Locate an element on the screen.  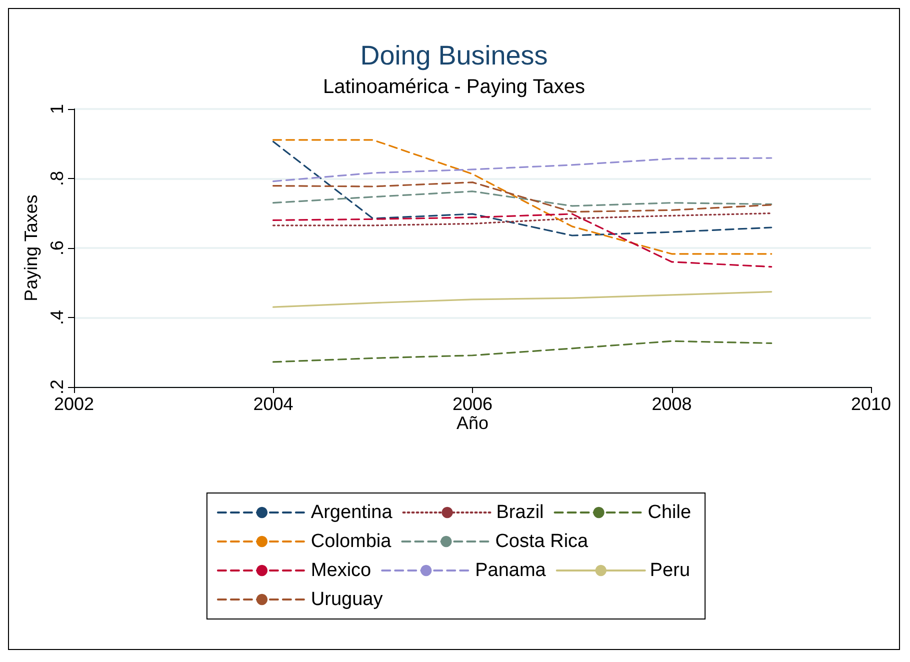
x-tick-label: 2008 is located at coordinates (672, 404).